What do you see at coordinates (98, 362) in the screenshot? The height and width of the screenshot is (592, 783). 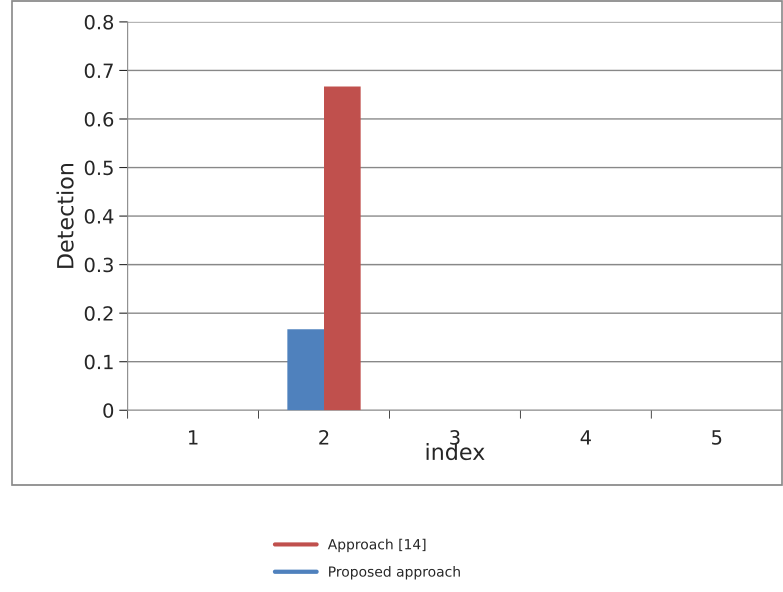 I see `y-tick-label: 0.1` at bounding box center [98, 362].